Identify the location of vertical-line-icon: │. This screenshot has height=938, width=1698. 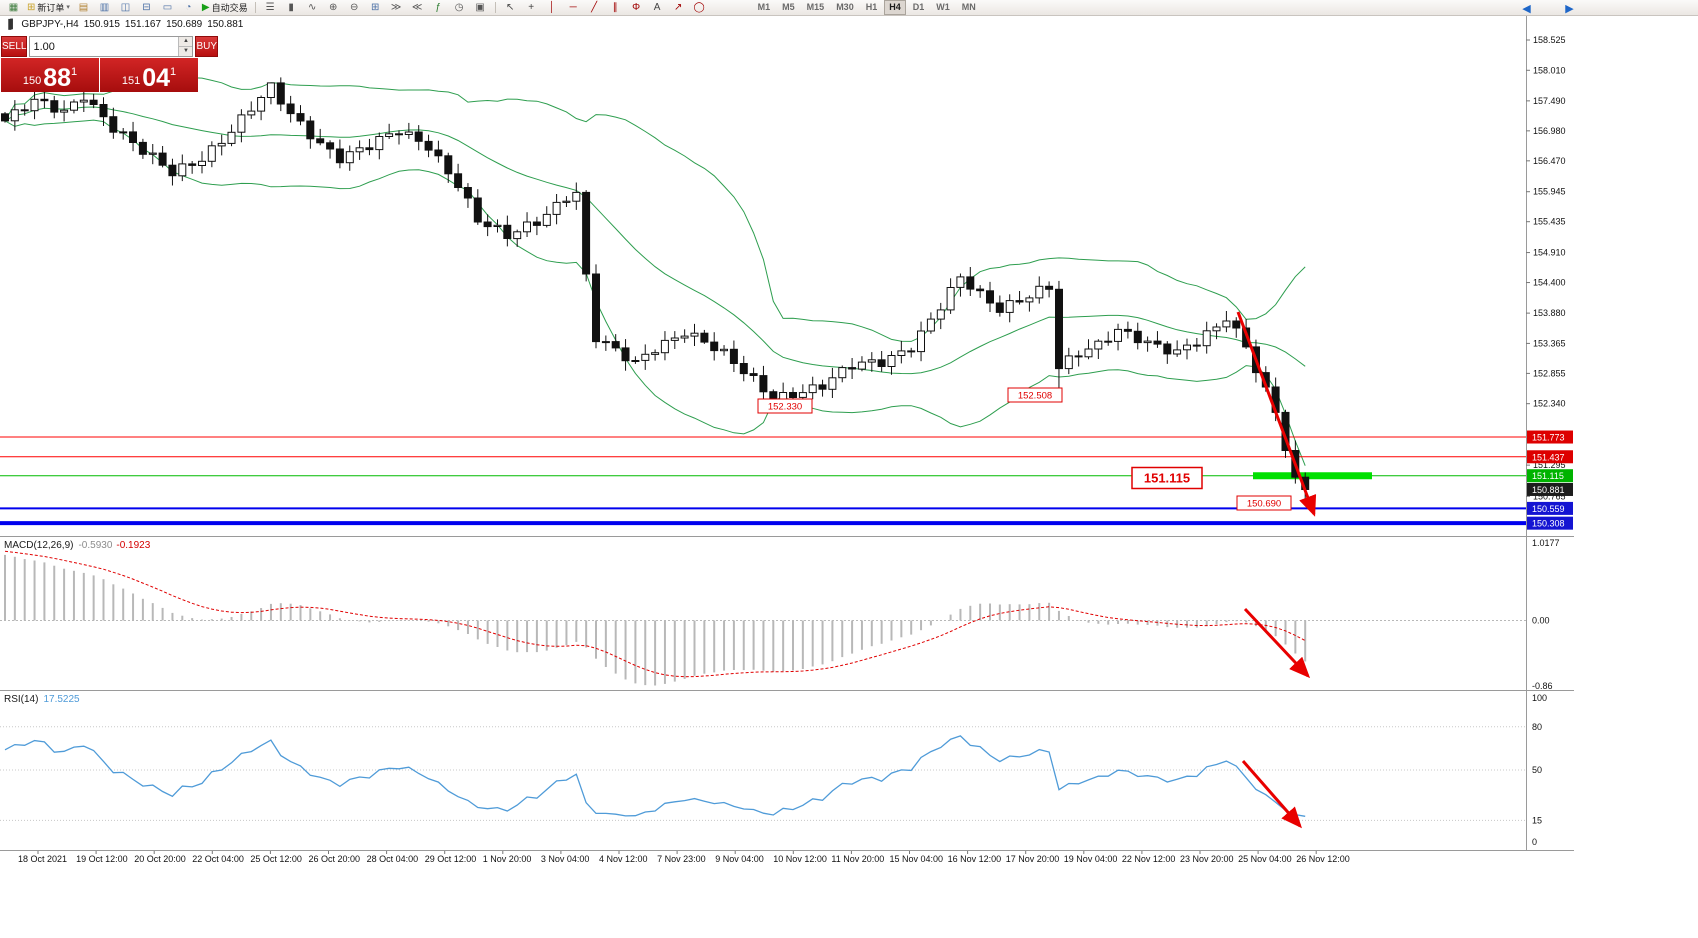
(552, 7).